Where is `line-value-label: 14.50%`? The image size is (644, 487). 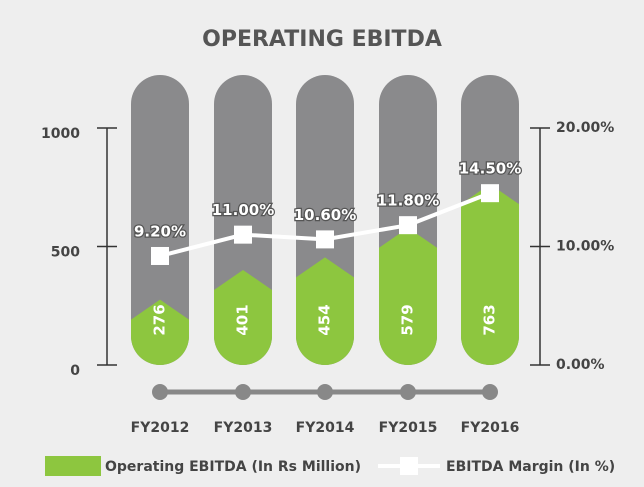
line-value-label: 14.50% is located at coordinates (490, 169).